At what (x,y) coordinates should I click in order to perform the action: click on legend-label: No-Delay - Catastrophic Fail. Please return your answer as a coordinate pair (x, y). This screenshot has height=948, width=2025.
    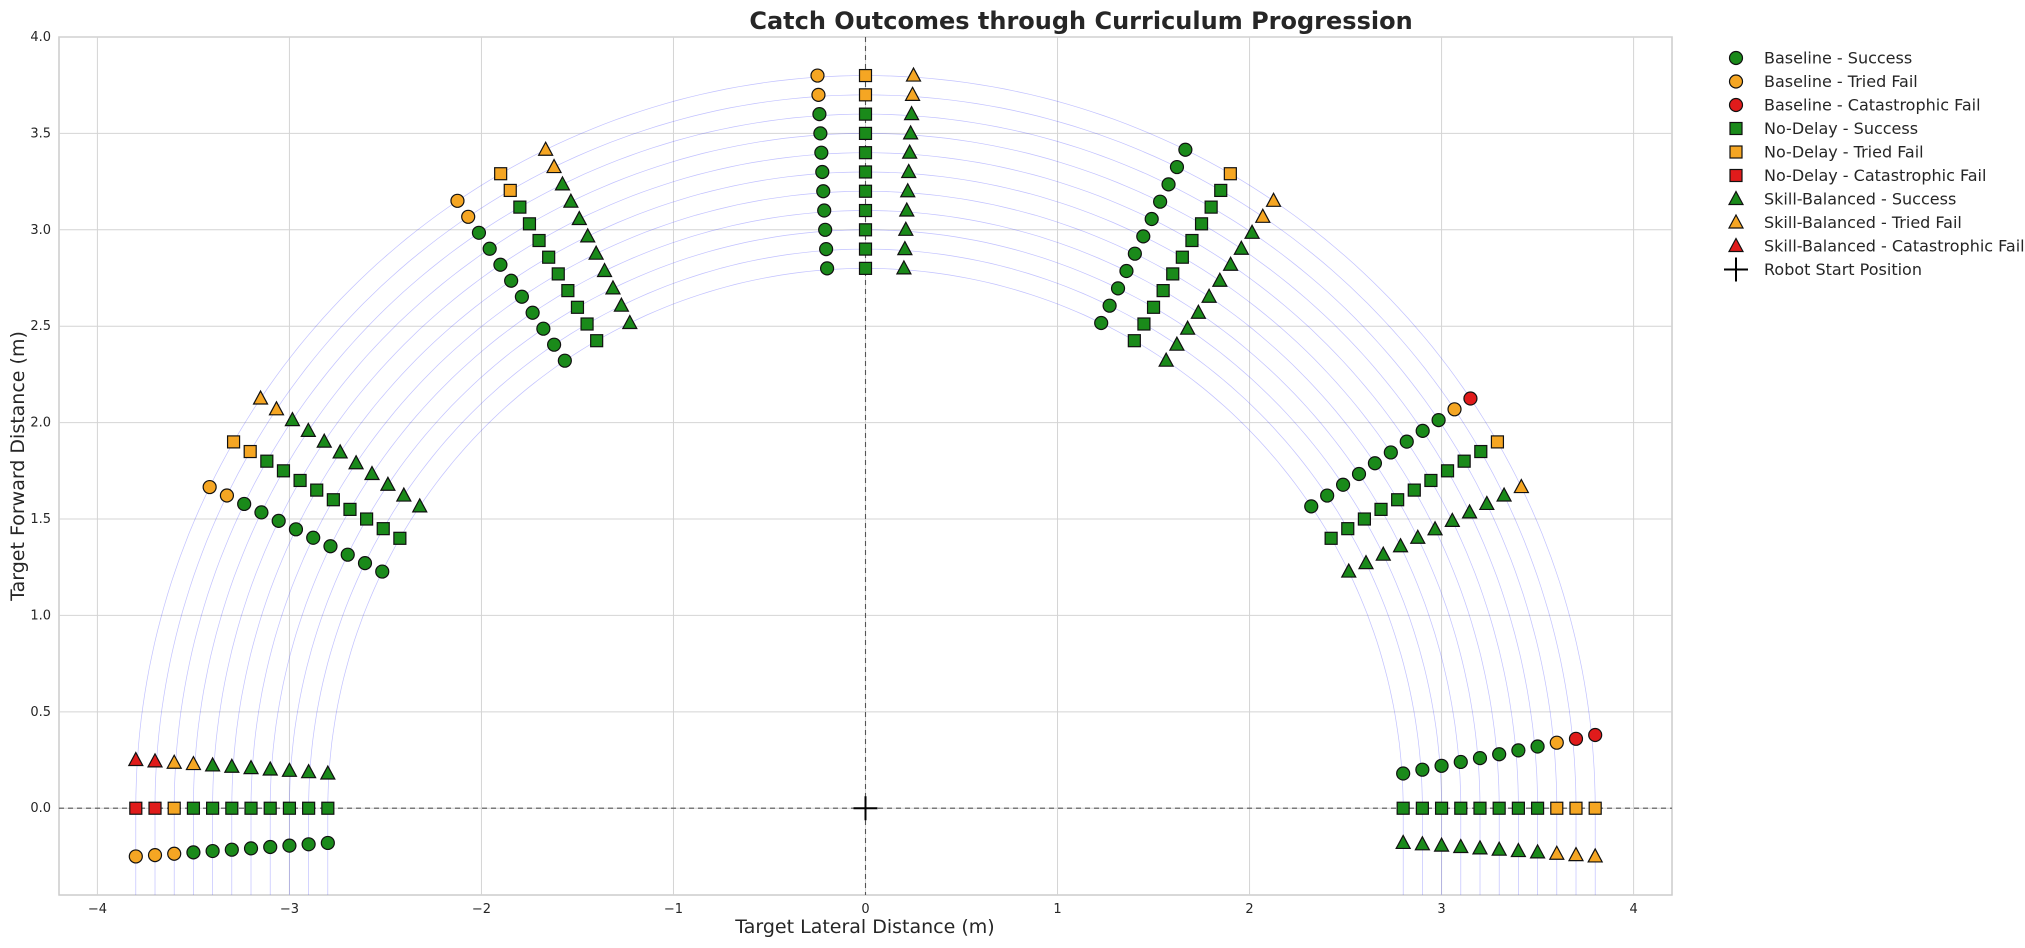
    Looking at the image, I should click on (1875, 175).